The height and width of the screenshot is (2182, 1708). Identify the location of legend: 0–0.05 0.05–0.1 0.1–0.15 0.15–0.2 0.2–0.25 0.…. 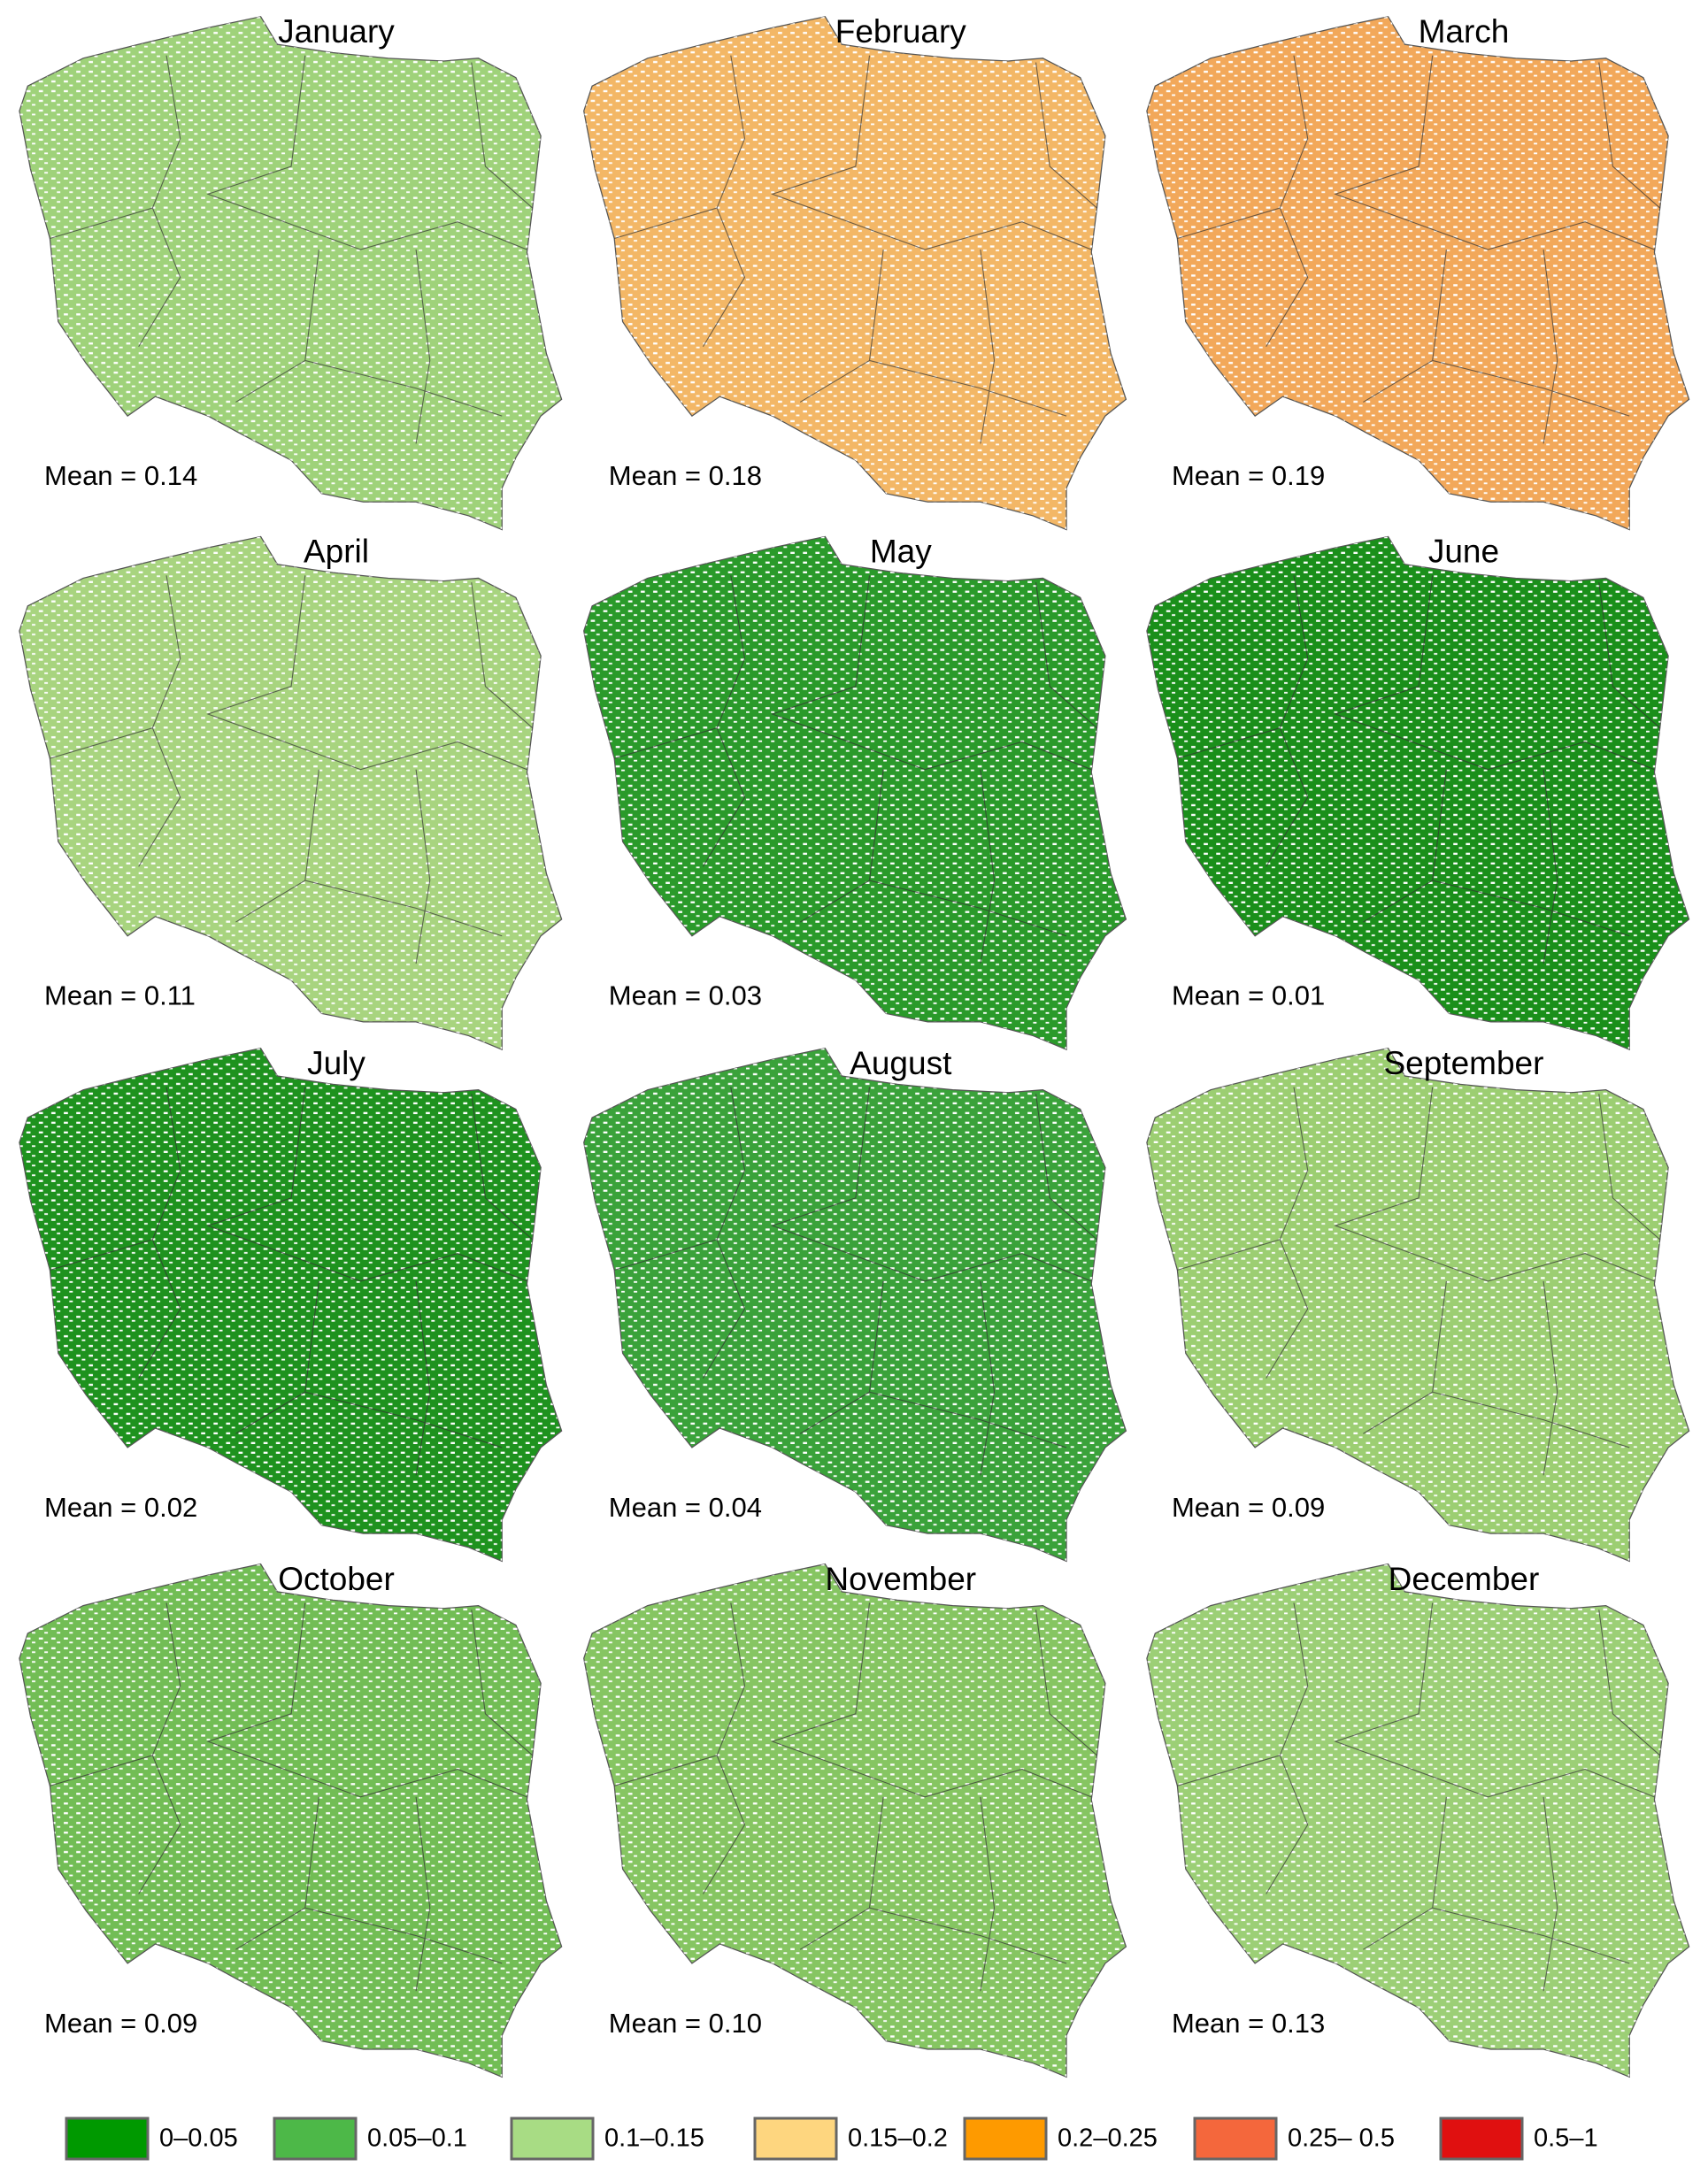
(831, 2139).